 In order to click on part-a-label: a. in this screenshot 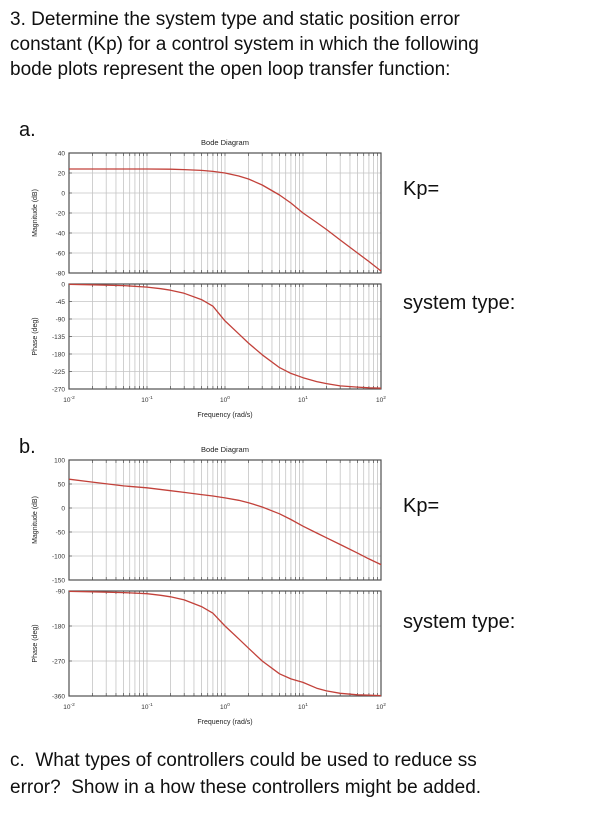, I will do `click(27, 130)`.